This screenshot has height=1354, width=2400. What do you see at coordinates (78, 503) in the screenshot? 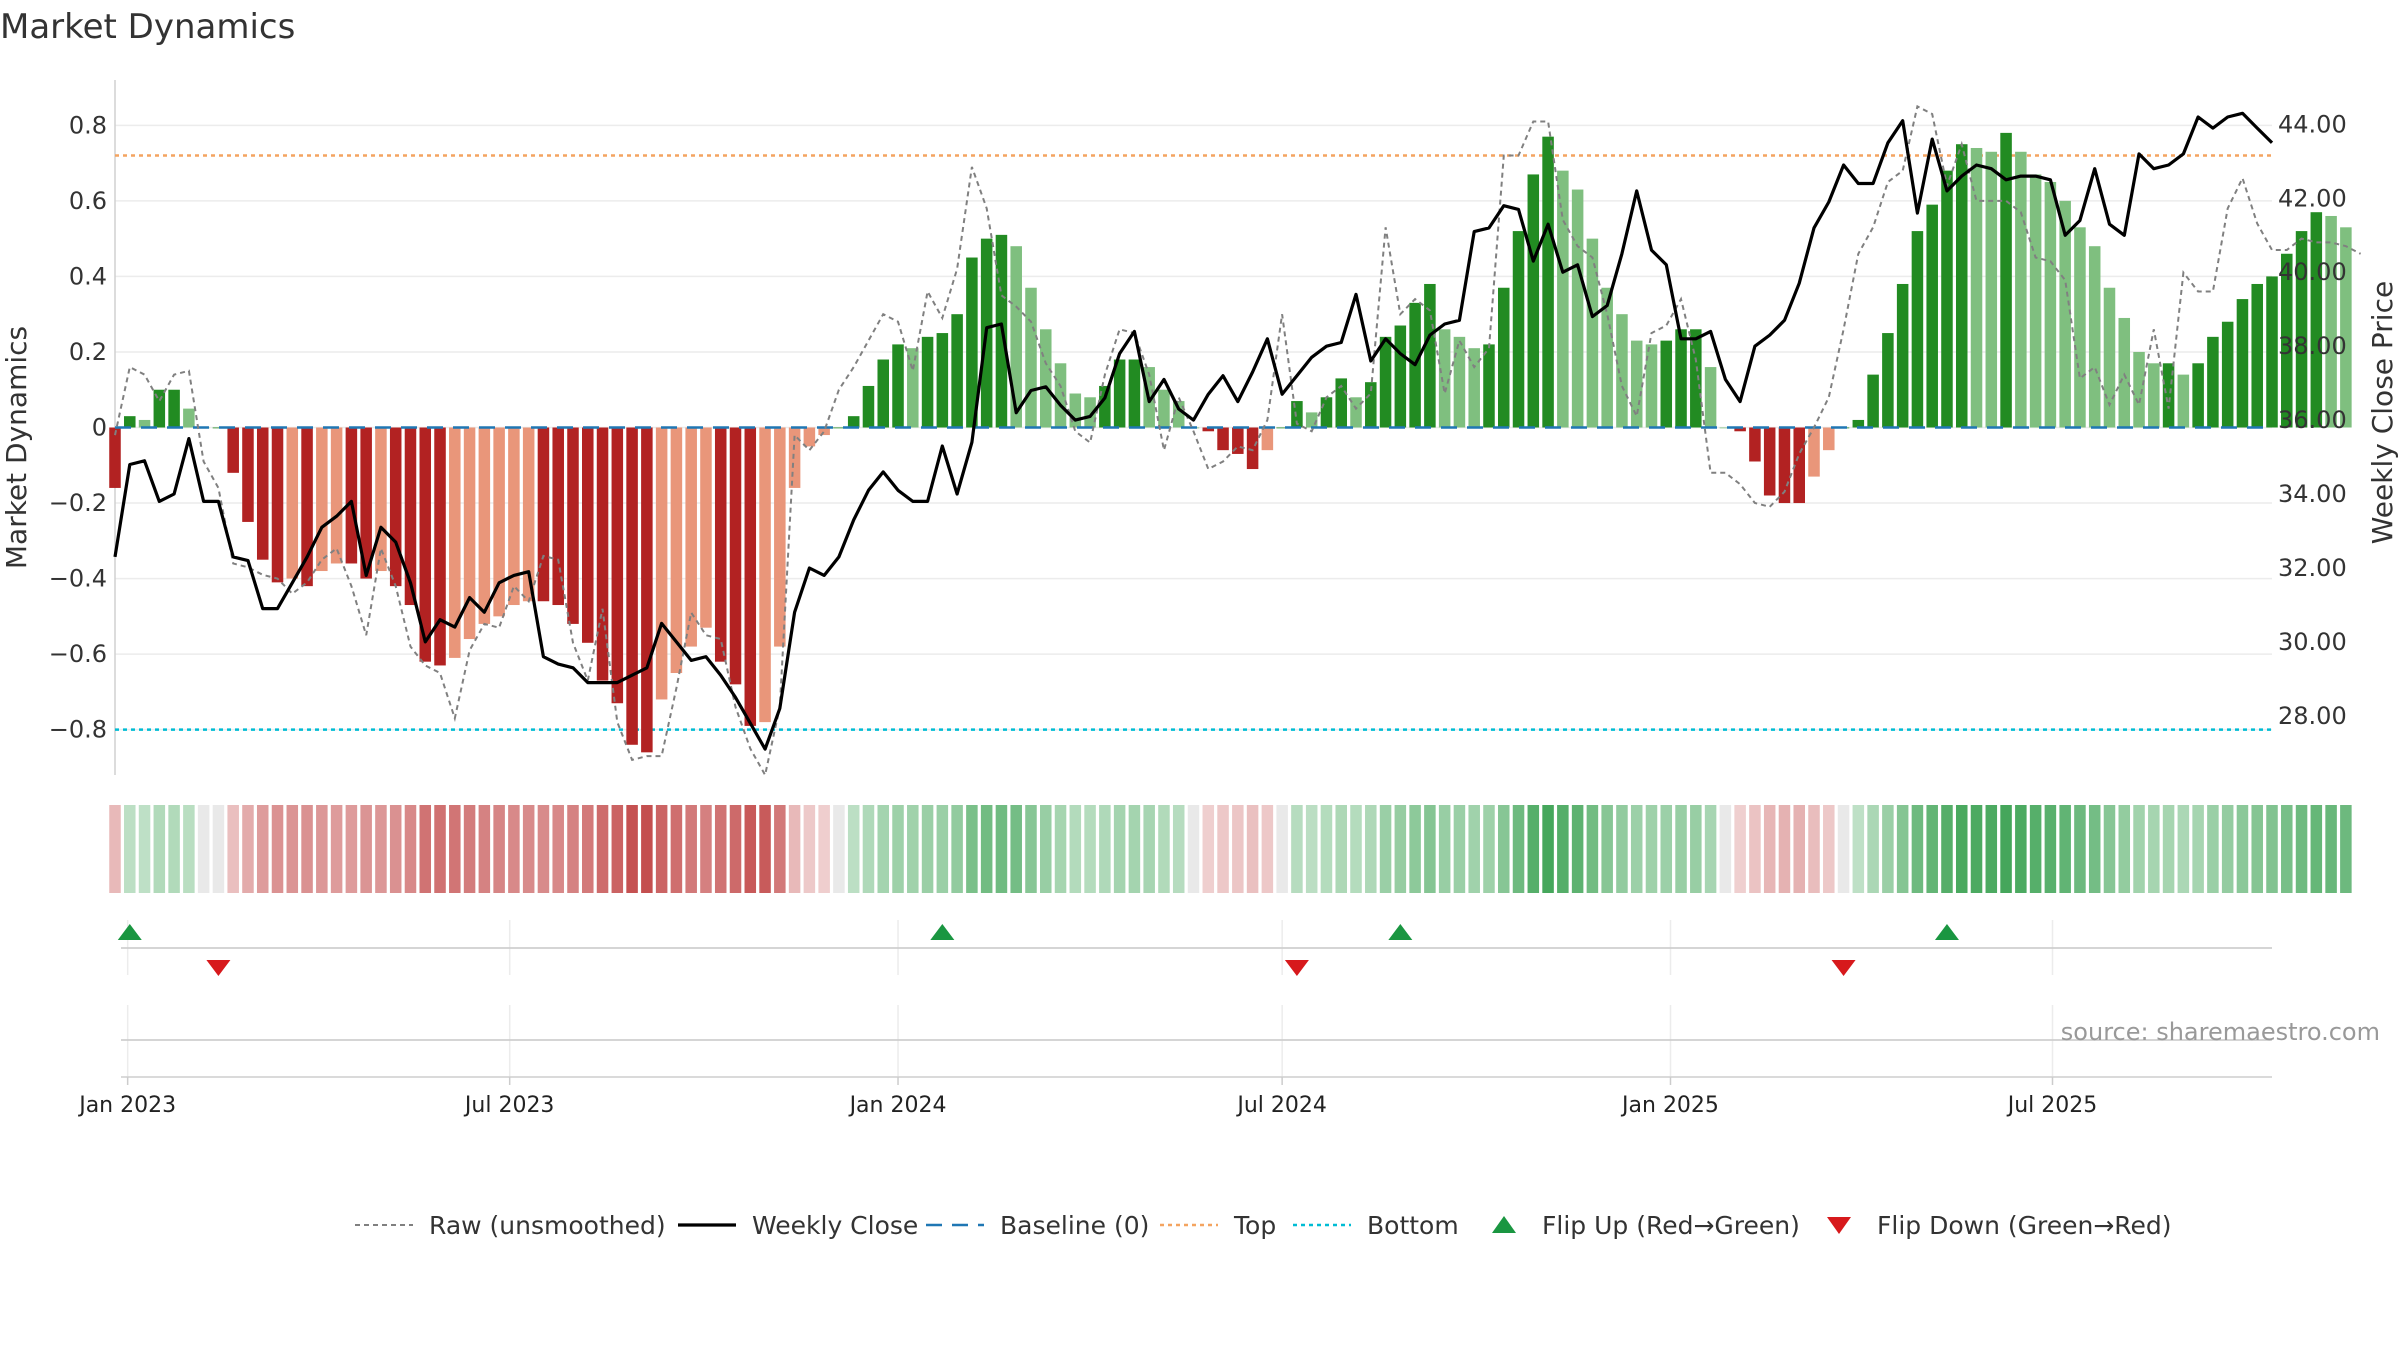
I see `y-tick-label-left: −0.2` at bounding box center [78, 503].